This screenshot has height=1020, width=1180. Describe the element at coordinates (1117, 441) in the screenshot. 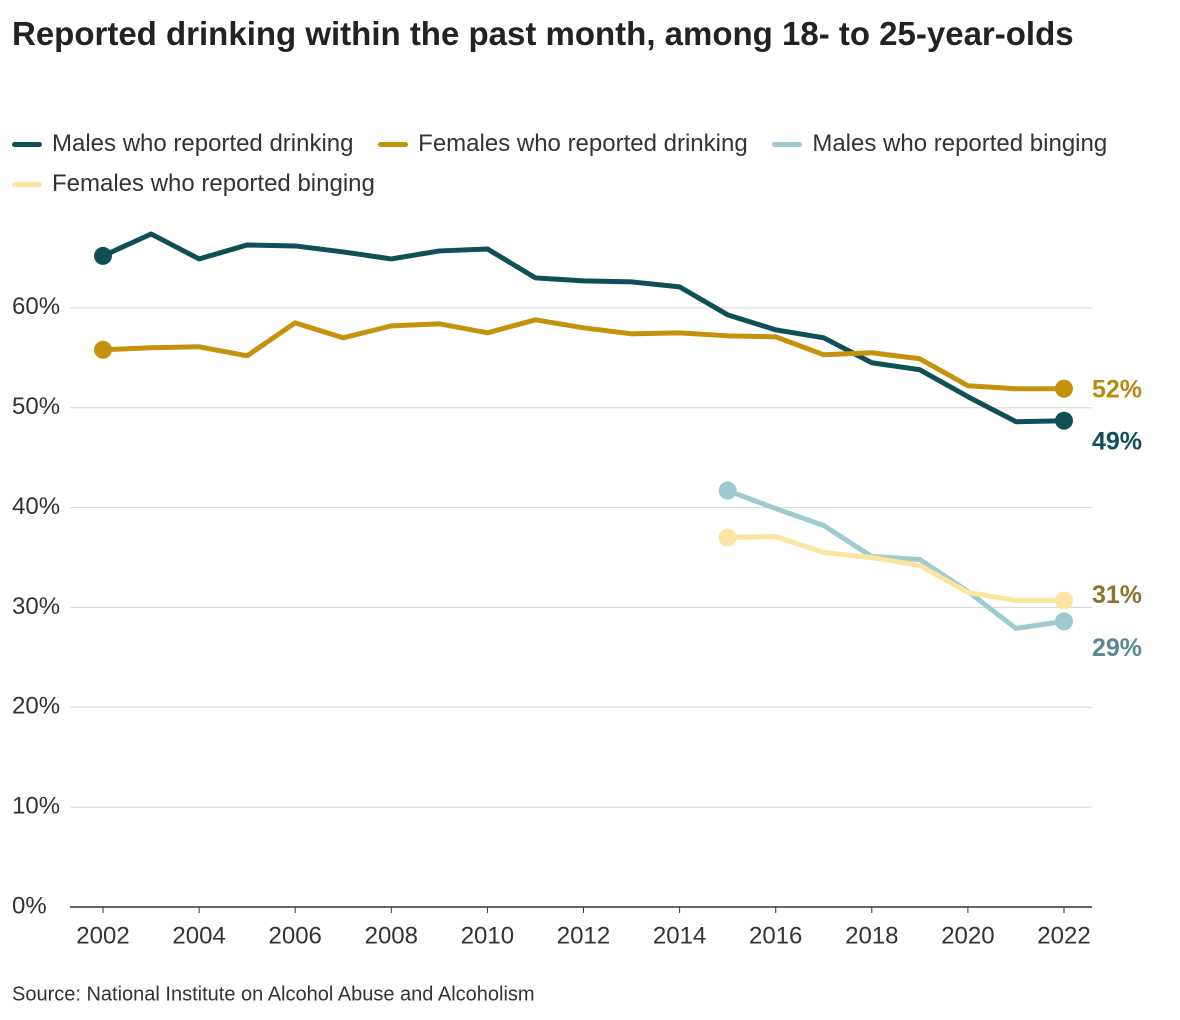

I see `value-label: 49%` at that location.